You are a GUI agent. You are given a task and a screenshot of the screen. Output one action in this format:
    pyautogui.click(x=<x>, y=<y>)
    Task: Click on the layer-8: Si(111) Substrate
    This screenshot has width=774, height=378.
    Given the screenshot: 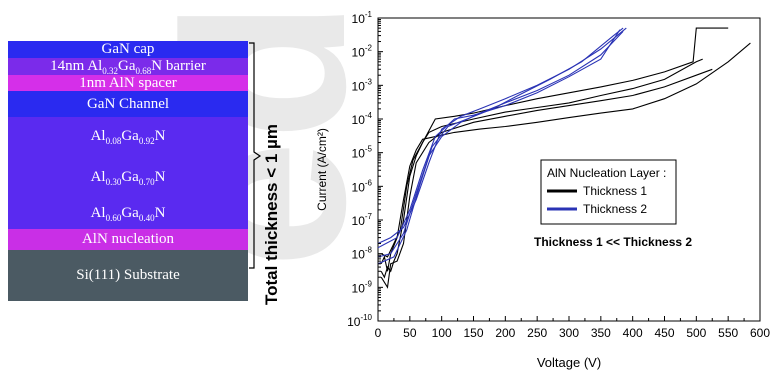 What is the action you would take?
    pyautogui.click(x=128, y=275)
    